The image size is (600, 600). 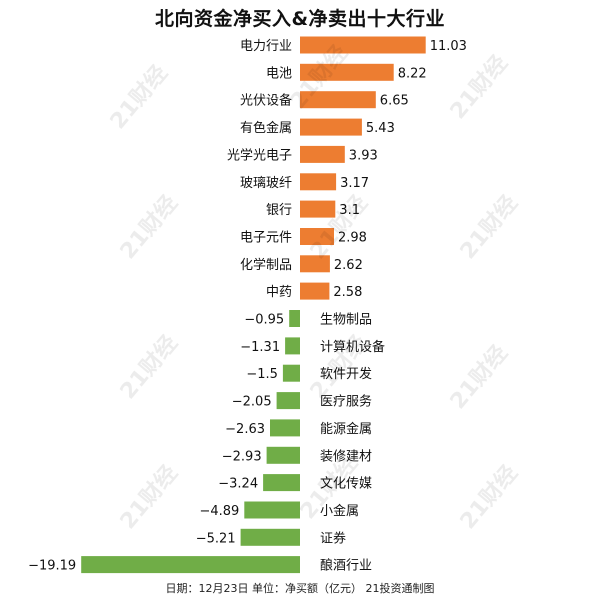 What do you see at coordinates (339, 511) in the screenshot?
I see `category-label: 小金属` at bounding box center [339, 511].